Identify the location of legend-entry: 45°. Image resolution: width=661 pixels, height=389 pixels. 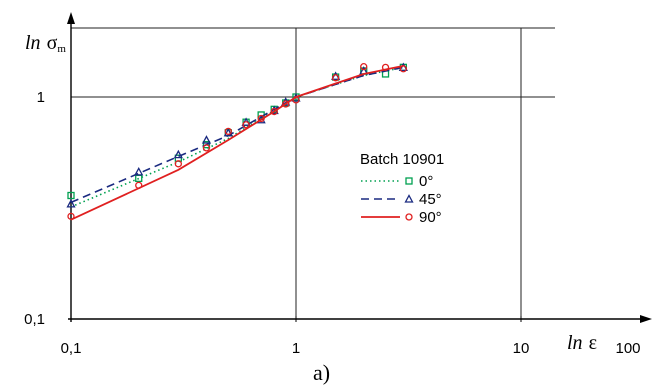
(401, 199).